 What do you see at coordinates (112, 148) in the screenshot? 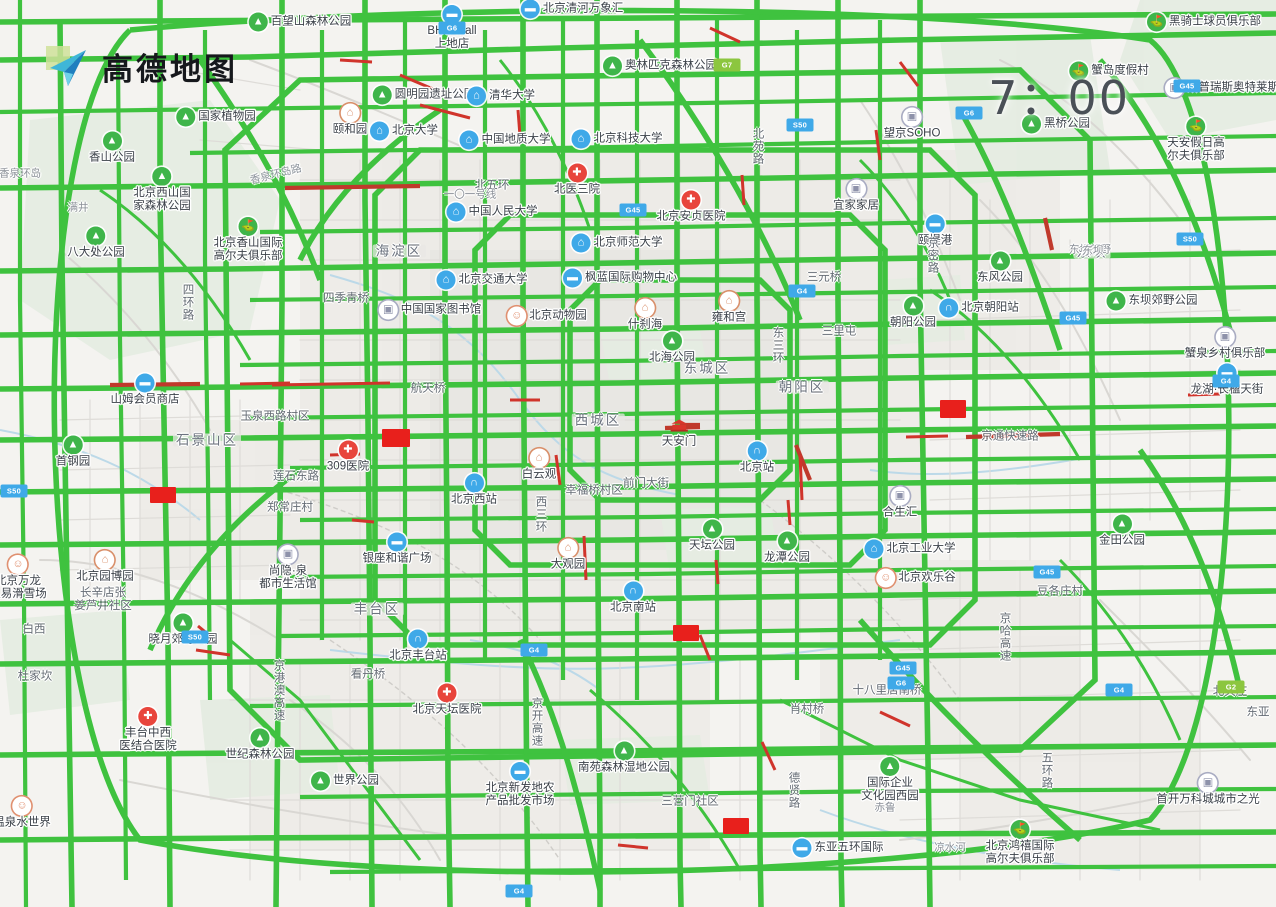
I see `poi-marker: ▲ 香山公园` at bounding box center [112, 148].